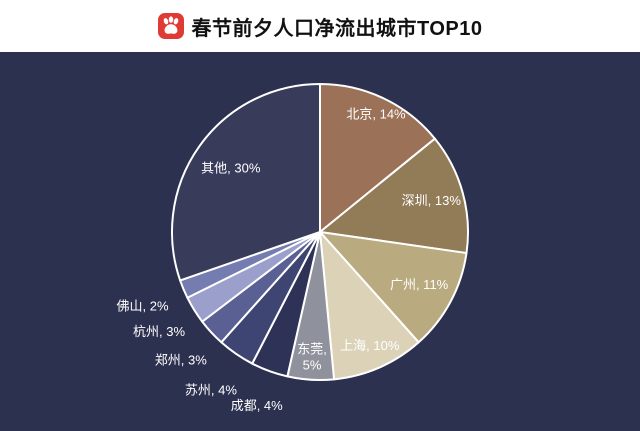  What do you see at coordinates (369, 306) in the screenshot?
I see `pie-slice-上海` at bounding box center [369, 306].